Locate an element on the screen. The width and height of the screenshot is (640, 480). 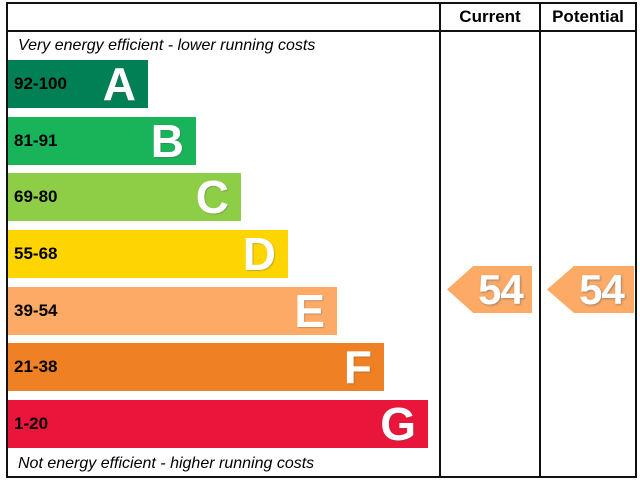
current-rating-arrow: 54 is located at coordinates (489, 289).